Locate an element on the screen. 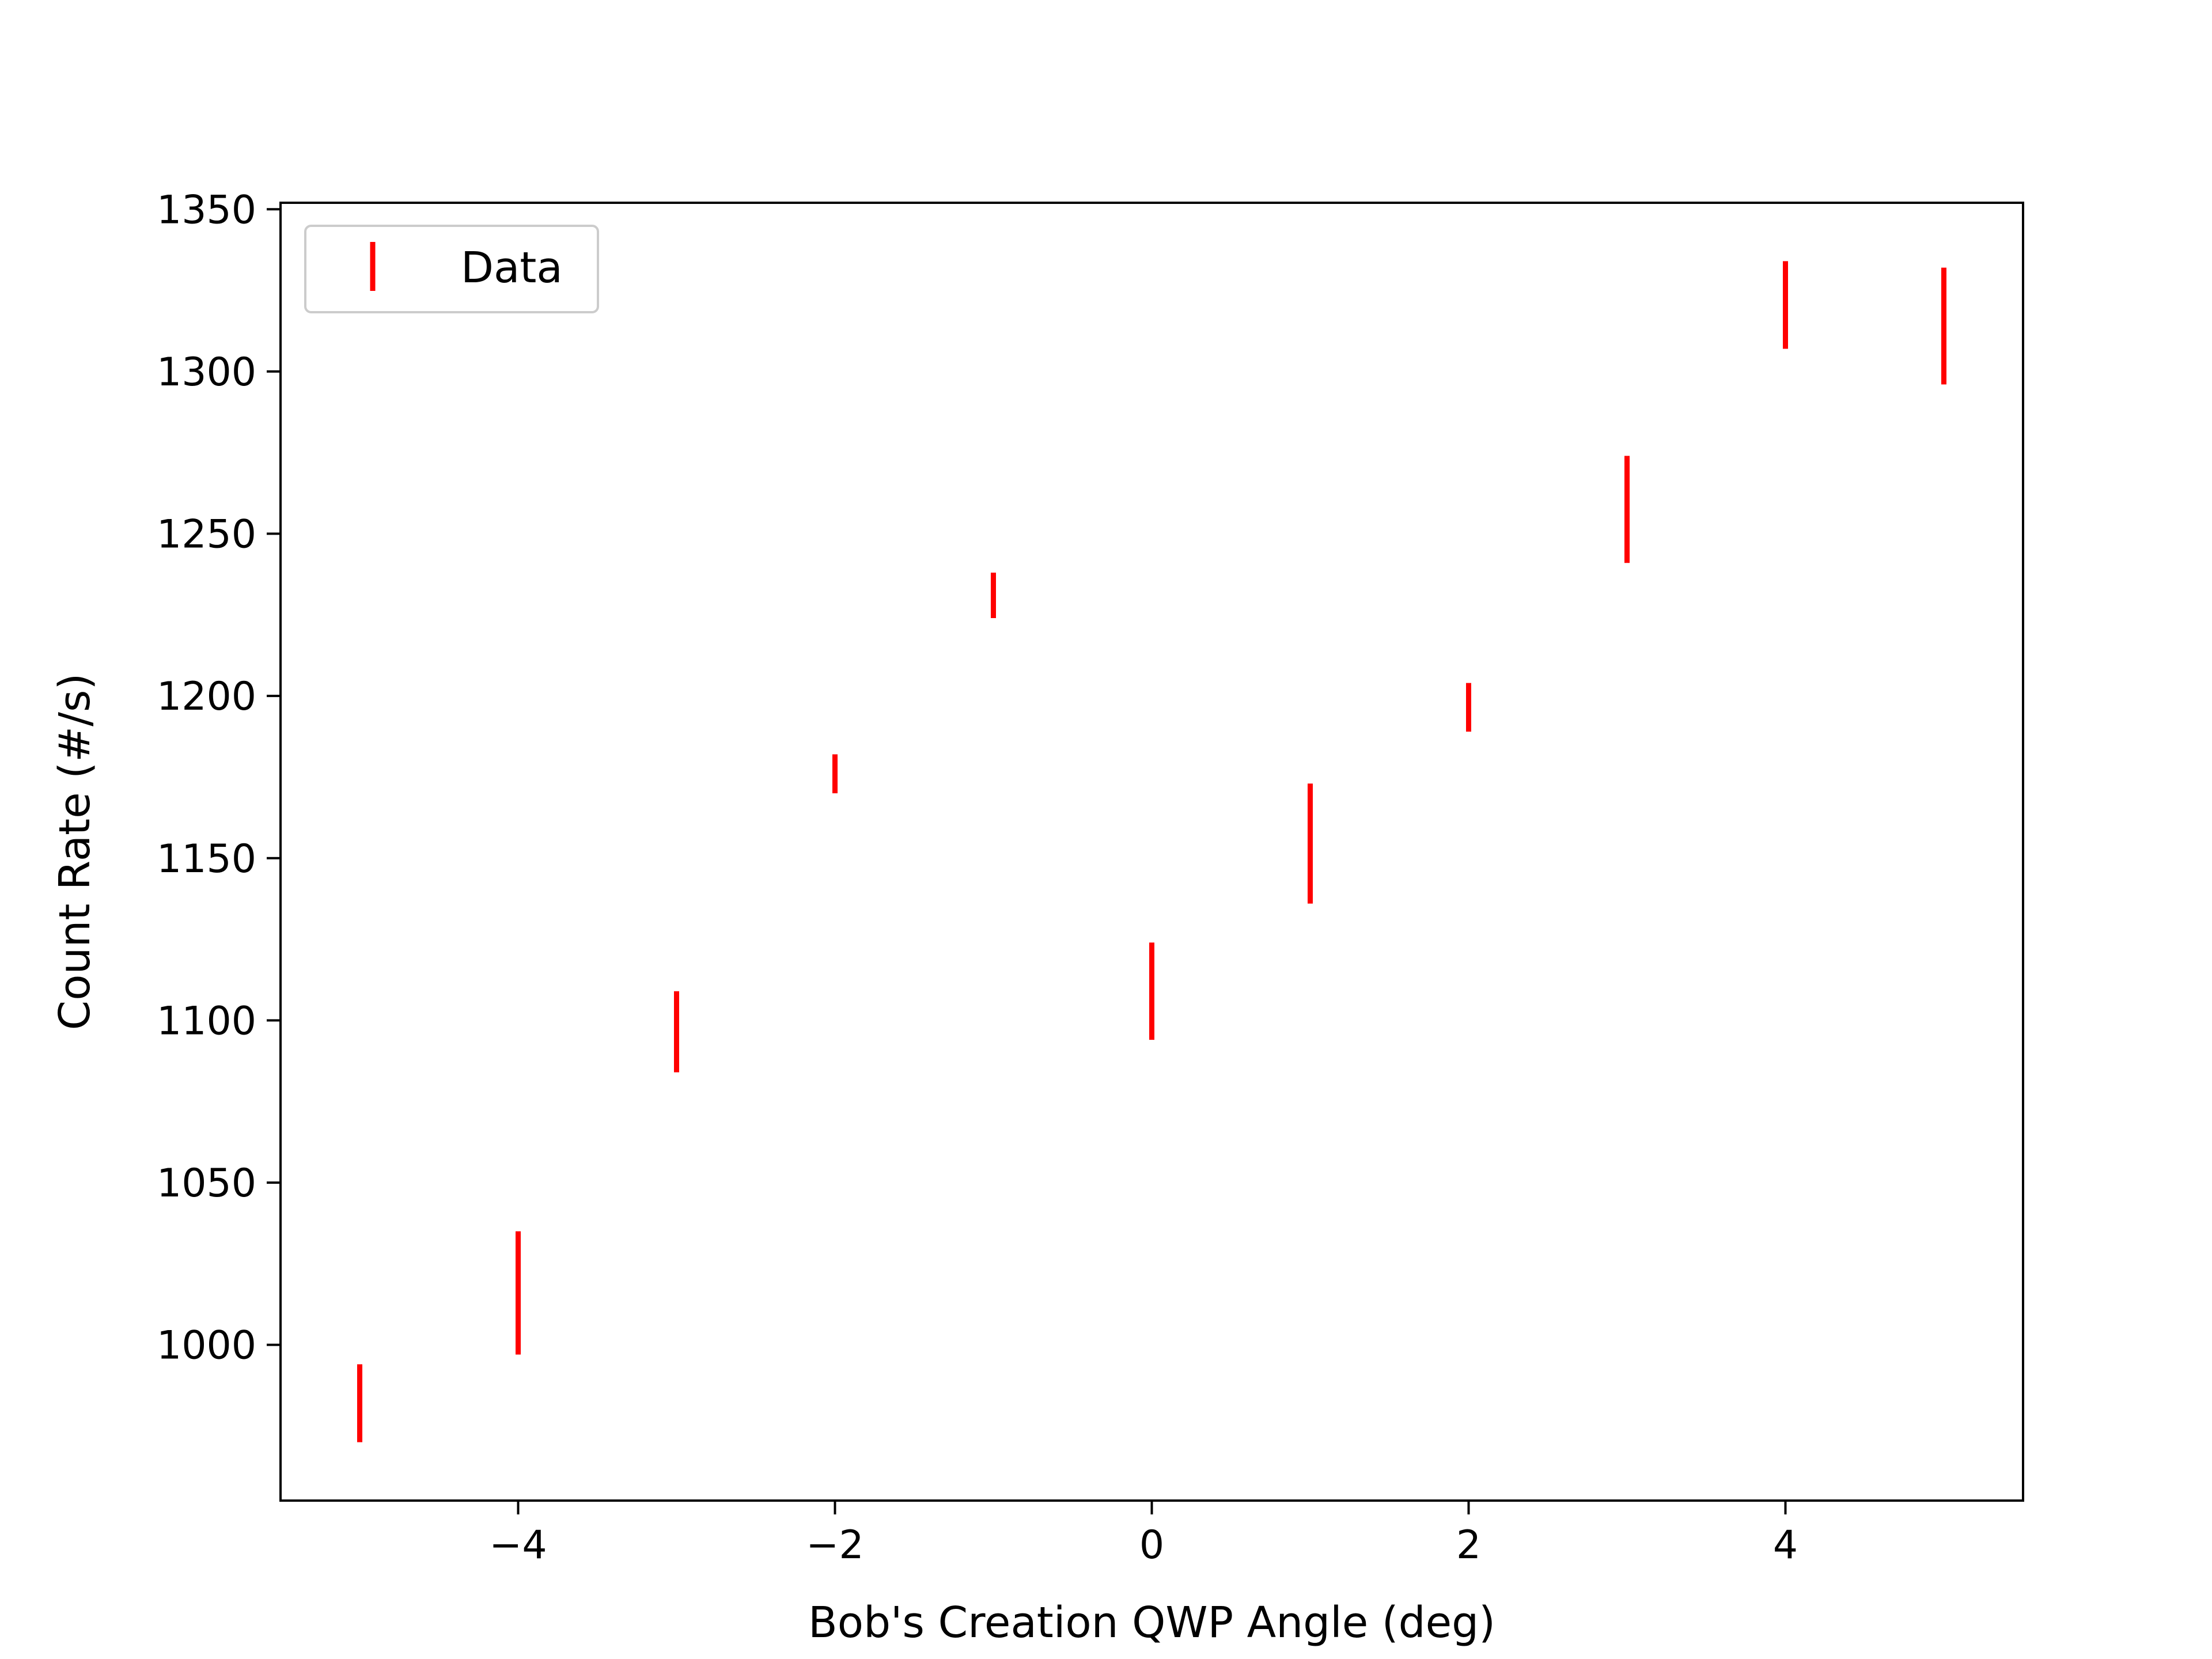  y-tick-label: 1200 is located at coordinates (206, 696).